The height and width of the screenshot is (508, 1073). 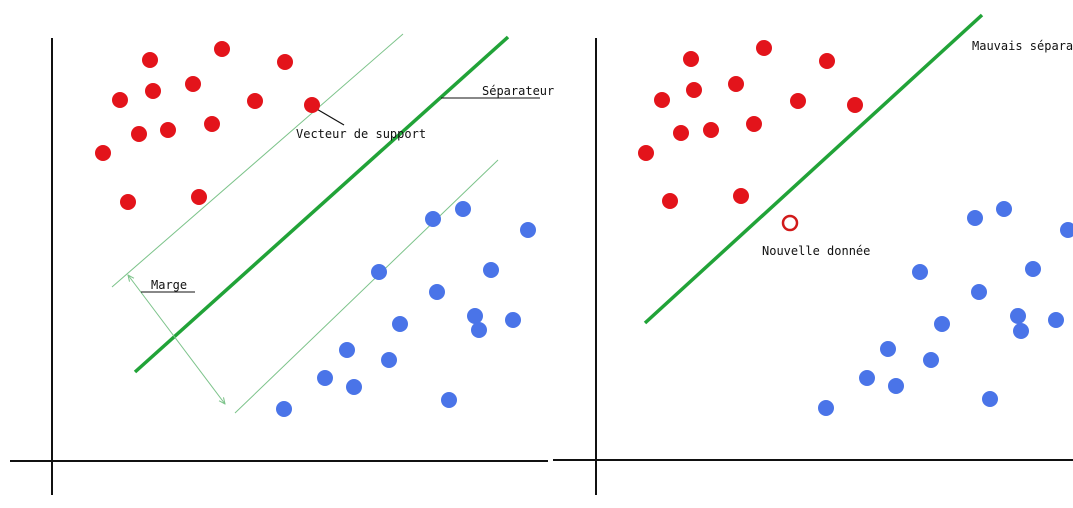 I want to click on upper-margin-line, so click(x=257, y=160).